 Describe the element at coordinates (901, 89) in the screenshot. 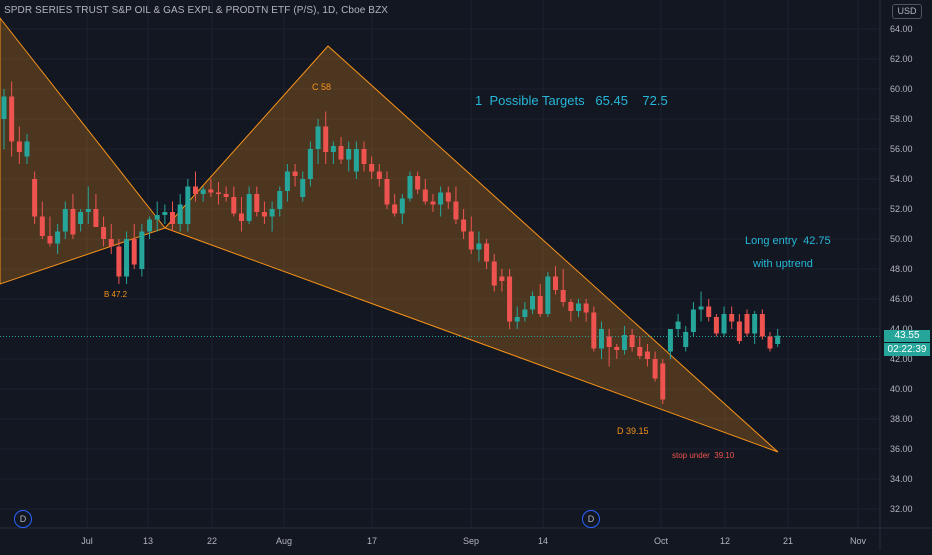

I see `y-tick-label: 60.00` at that location.